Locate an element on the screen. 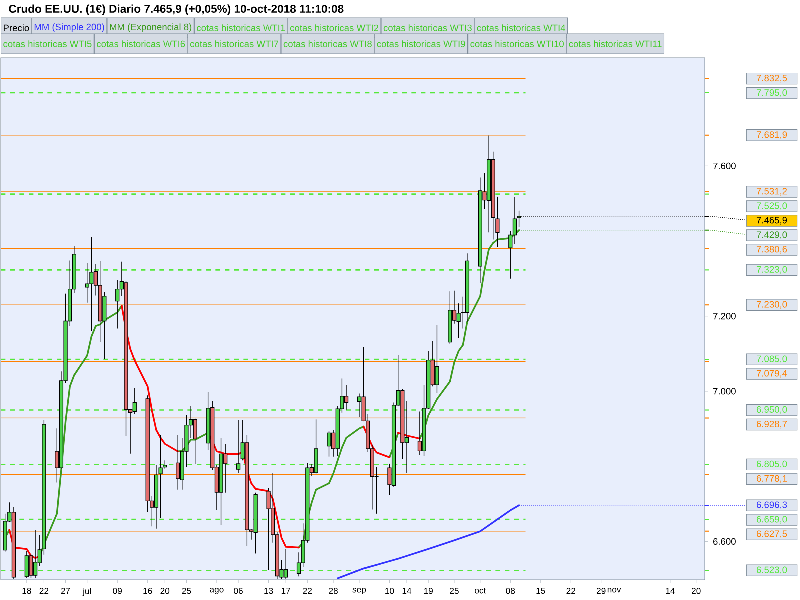 This screenshot has width=800, height=600. text: cotas historicas WTI1 is located at coordinates (241, 28).